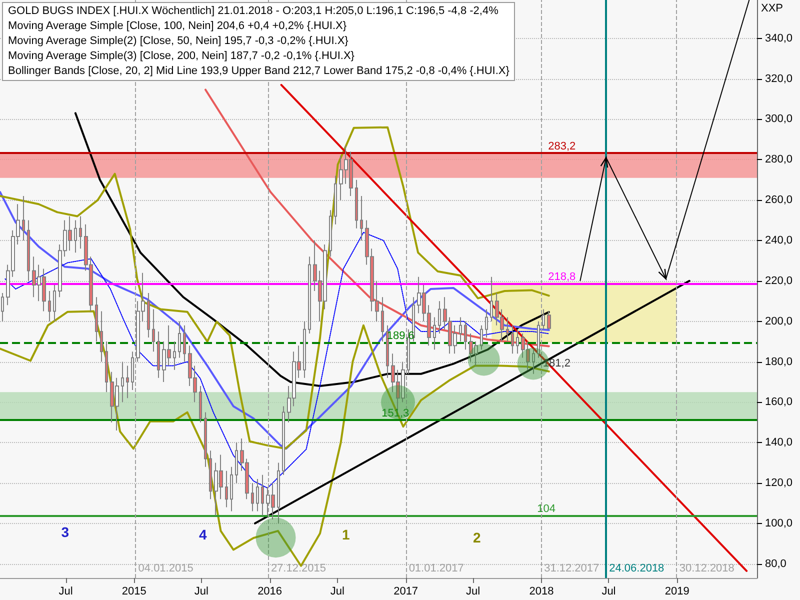 The image size is (800, 600). I want to click on y-tick-label: 80,0, so click(775, 564).